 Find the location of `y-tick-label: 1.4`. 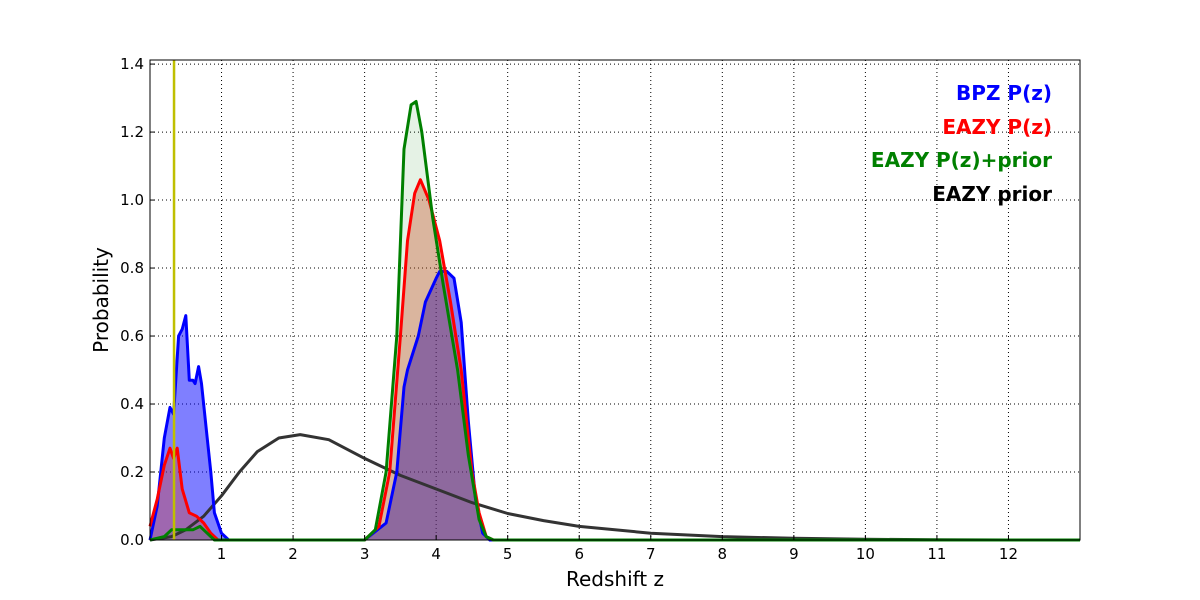

y-tick-label: 1.4 is located at coordinates (132, 64).